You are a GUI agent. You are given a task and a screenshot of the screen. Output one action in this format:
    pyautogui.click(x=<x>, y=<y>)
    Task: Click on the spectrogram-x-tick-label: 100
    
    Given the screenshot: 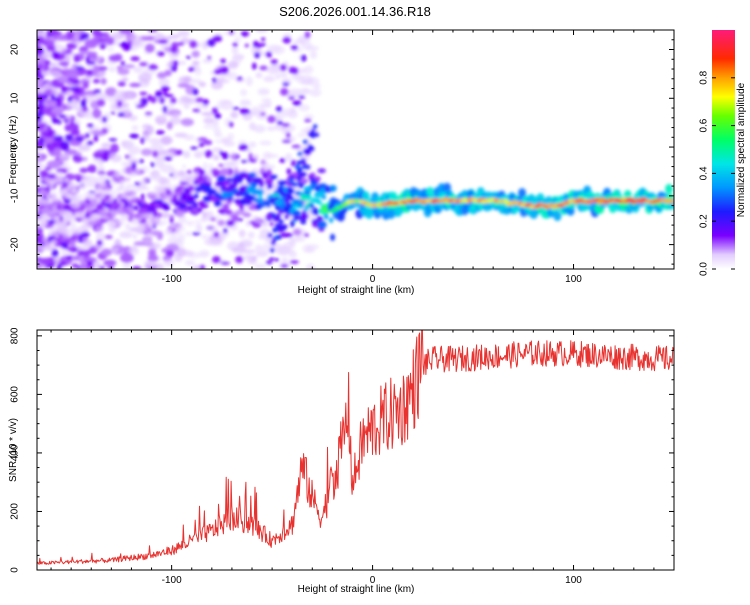 What is the action you would take?
    pyautogui.click(x=573, y=279)
    